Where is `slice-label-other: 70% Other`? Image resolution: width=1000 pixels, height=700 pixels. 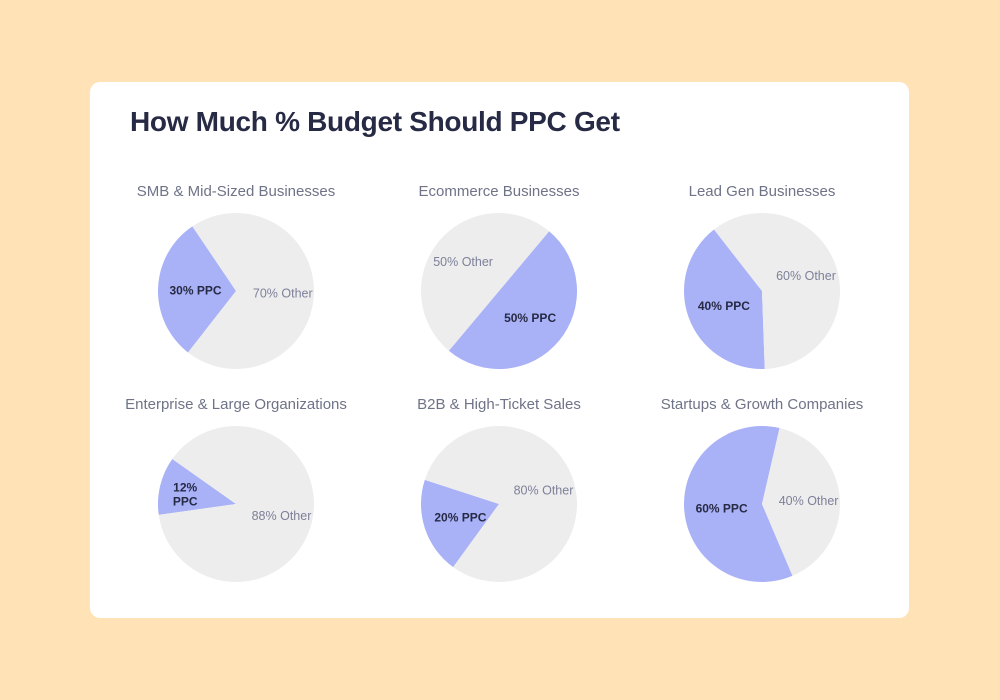 slice-label-other: 70% Other is located at coordinates (283, 294).